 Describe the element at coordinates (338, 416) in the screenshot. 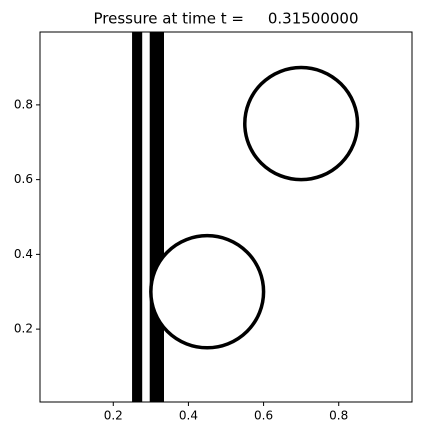

I see `x-tick-label: 0.8` at that location.